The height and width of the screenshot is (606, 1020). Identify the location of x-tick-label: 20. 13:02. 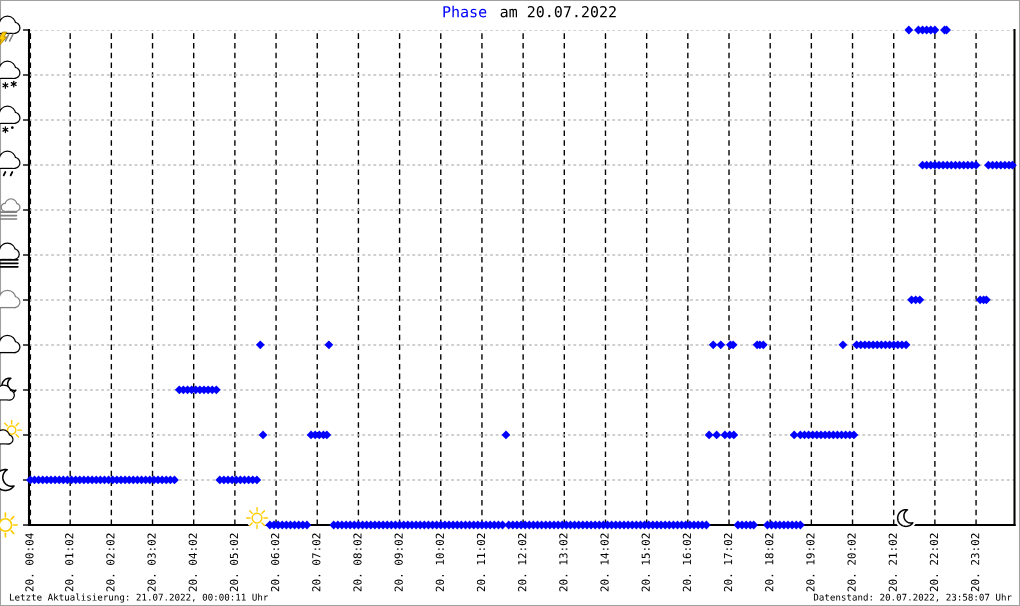
(563, 562).